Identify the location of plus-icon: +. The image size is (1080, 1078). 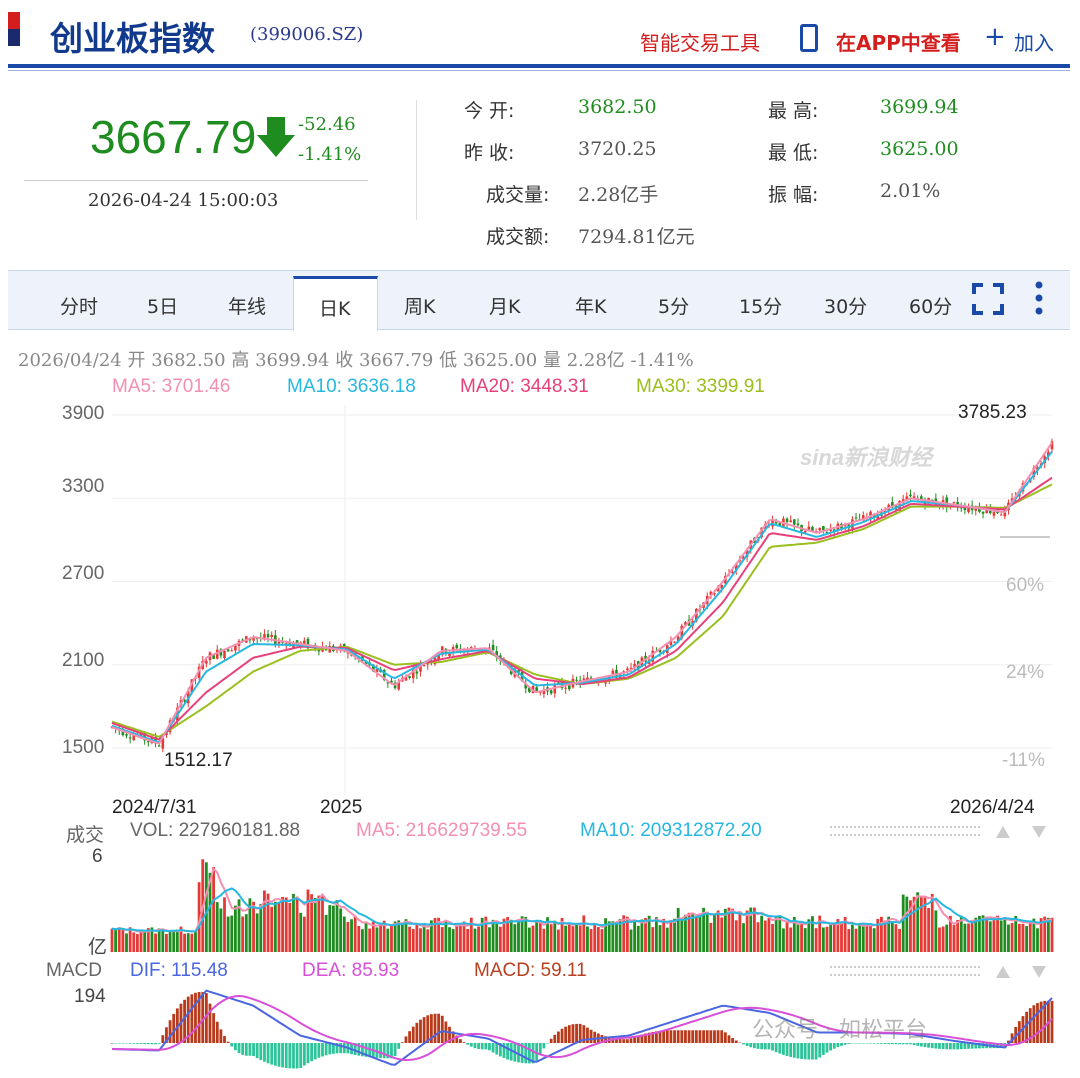
(995, 37).